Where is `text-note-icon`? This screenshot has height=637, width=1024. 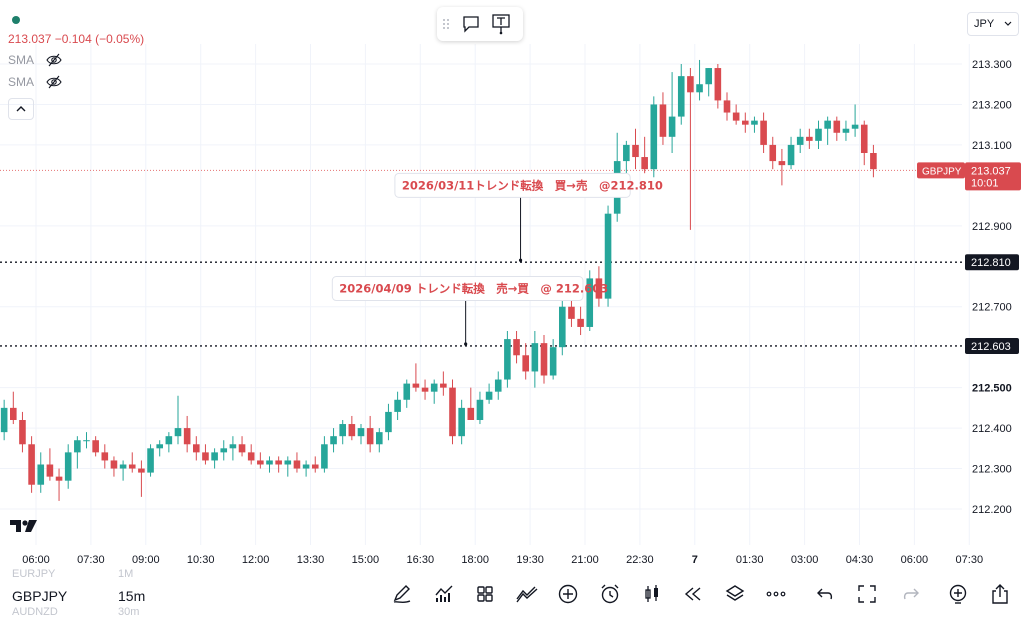
text-note-icon is located at coordinates (501, 24).